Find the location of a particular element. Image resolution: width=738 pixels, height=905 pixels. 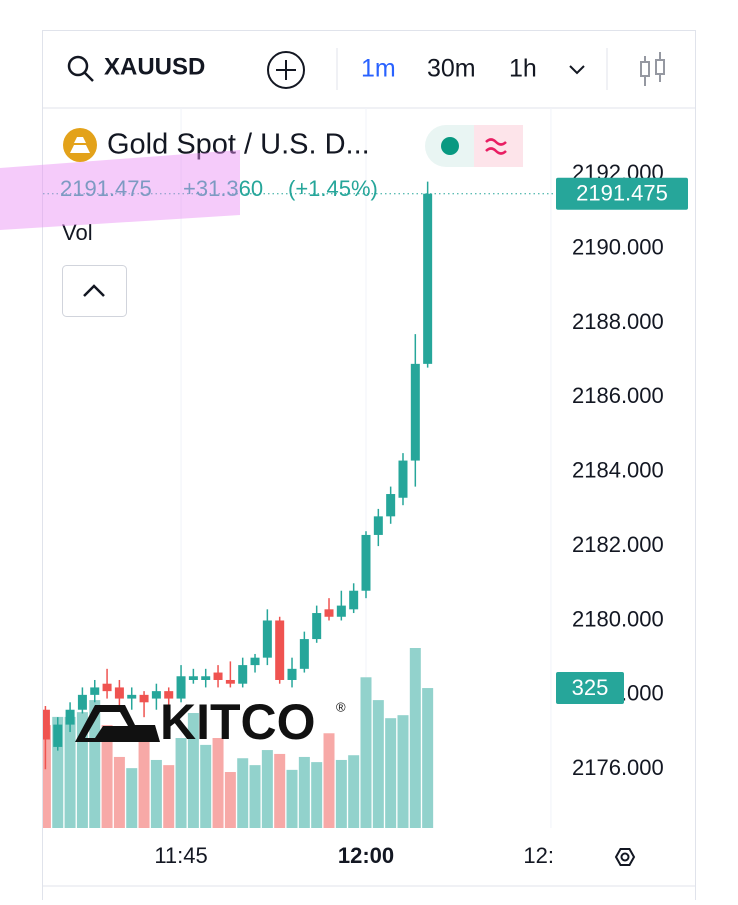

last-volume-box is located at coordinates (590, 688).